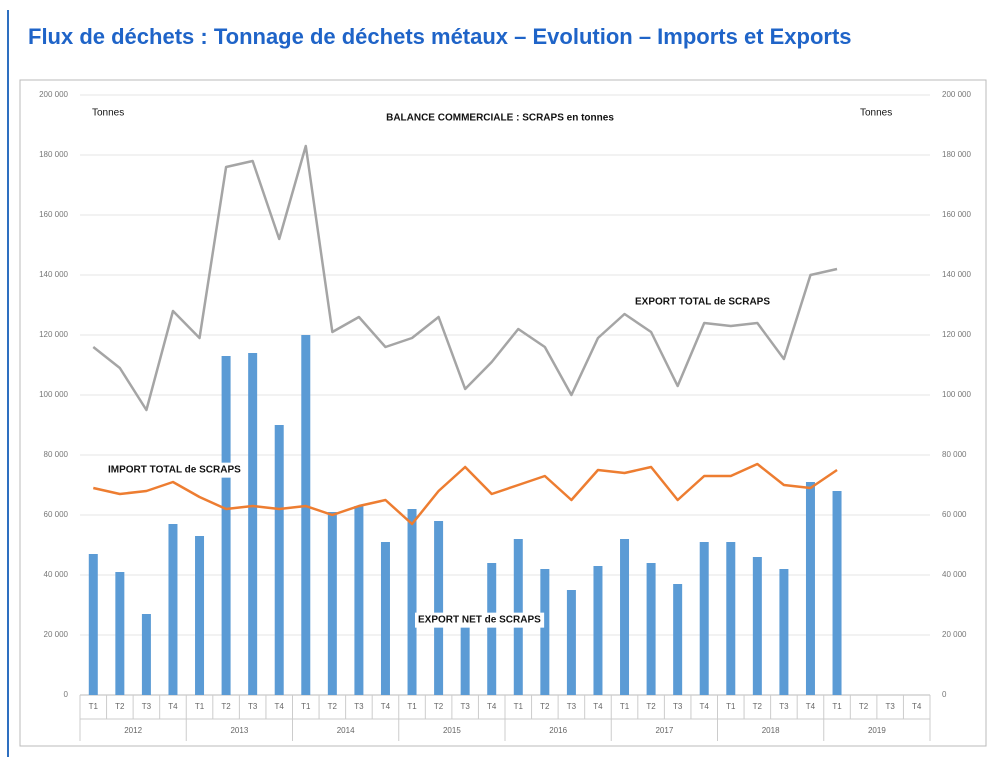 This screenshot has height=757, width=1002. Describe the element at coordinates (56, 634) in the screenshot. I see `y-tick-label: 20 000` at that location.